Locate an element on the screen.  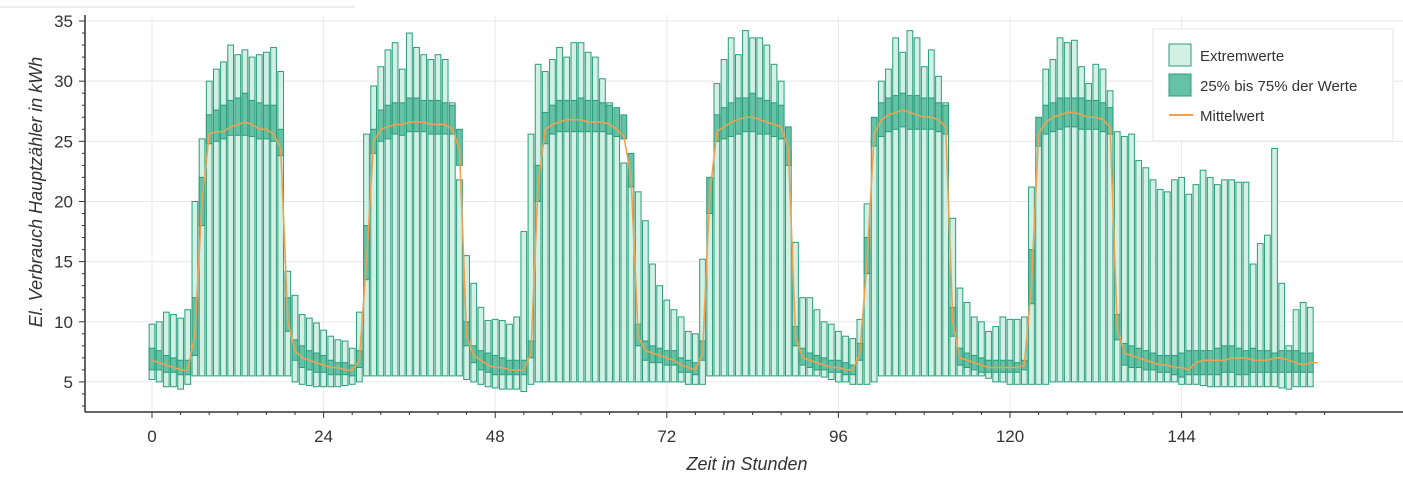
y-axis-label: El. Verbrauch Hauptzähler in kWh is located at coordinates (36, 192).